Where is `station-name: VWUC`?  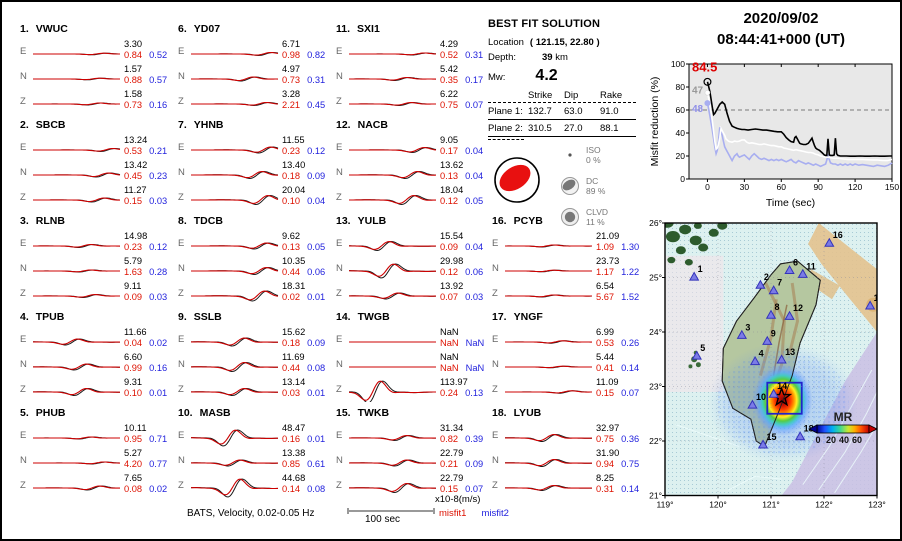 station-name: VWUC is located at coordinates (51, 29).